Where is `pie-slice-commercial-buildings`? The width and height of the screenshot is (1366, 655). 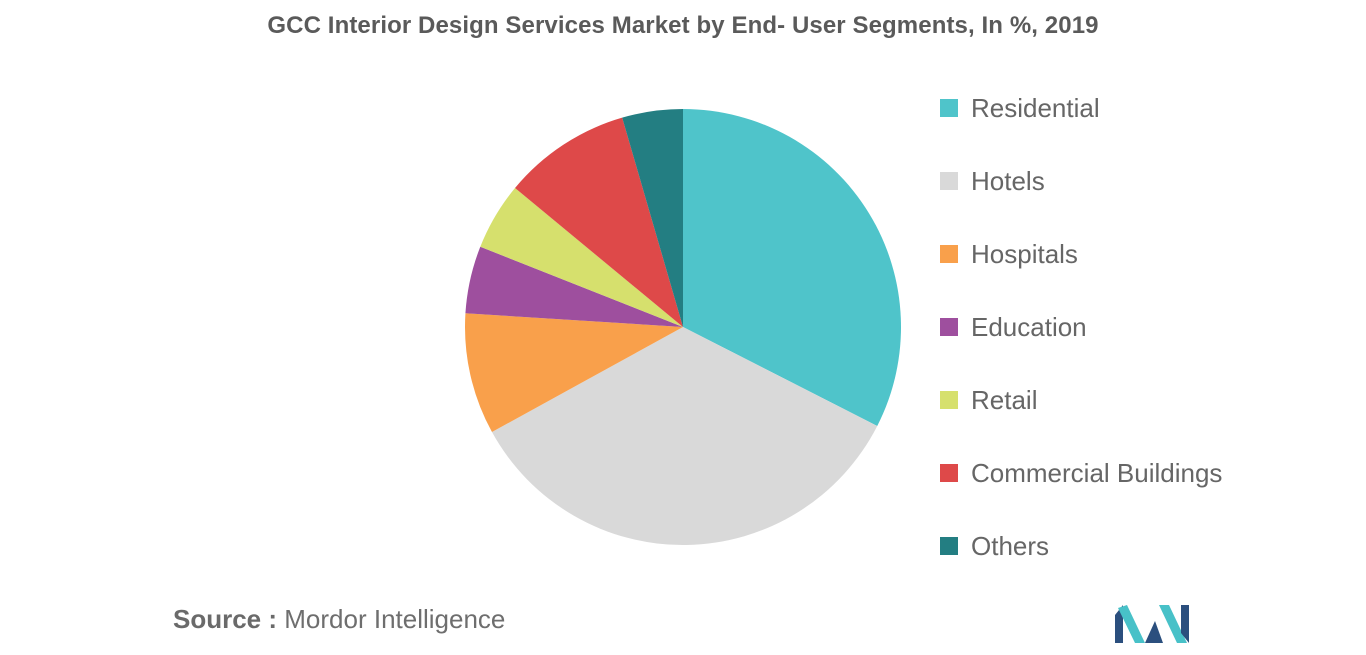 pie-slice-commercial-buildings is located at coordinates (599, 222).